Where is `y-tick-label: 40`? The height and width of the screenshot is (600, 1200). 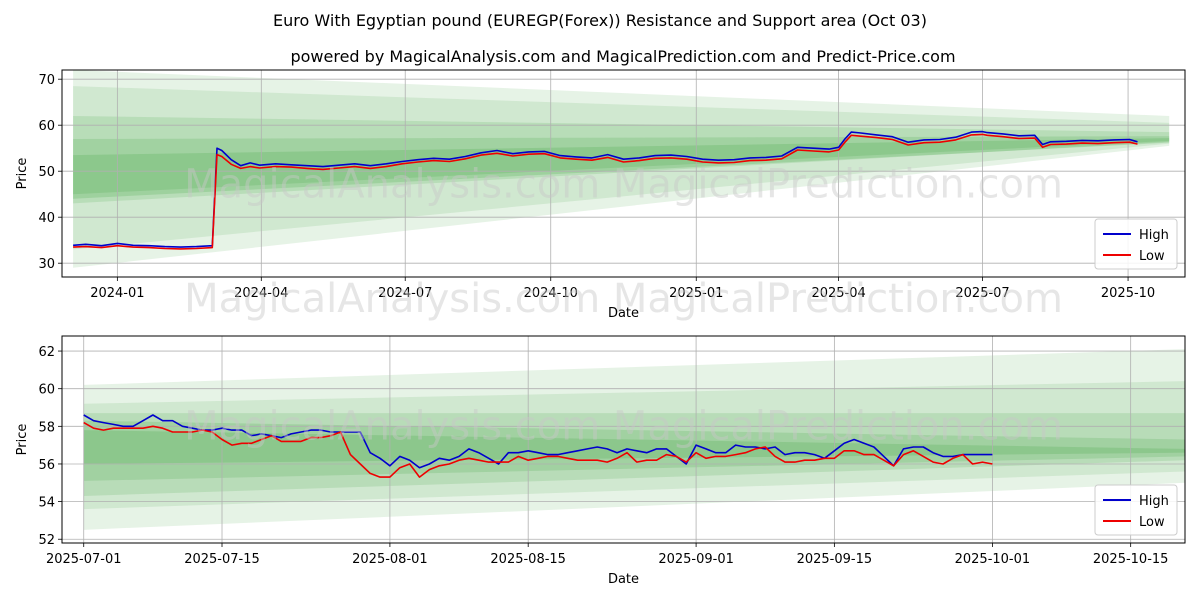 y-tick-label: 40 is located at coordinates (46, 218).